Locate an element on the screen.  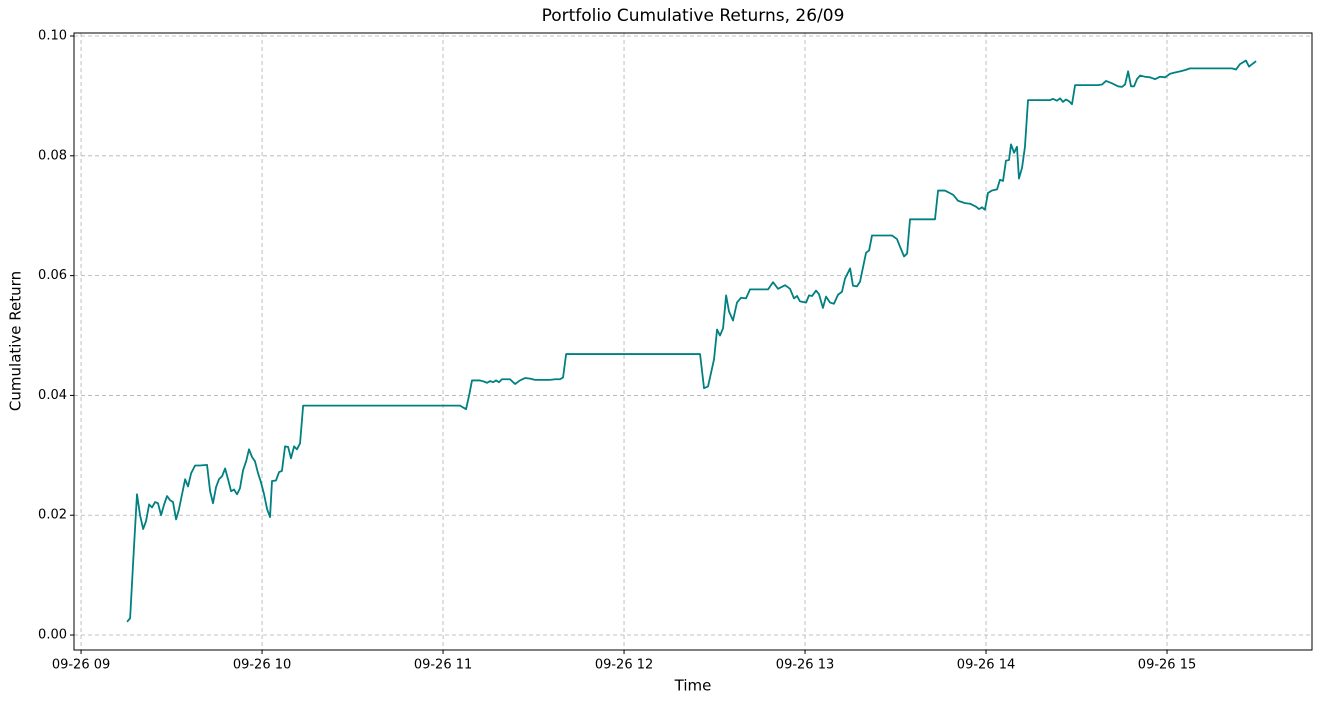
x-tick-label: 09-26 10 is located at coordinates (262, 665).